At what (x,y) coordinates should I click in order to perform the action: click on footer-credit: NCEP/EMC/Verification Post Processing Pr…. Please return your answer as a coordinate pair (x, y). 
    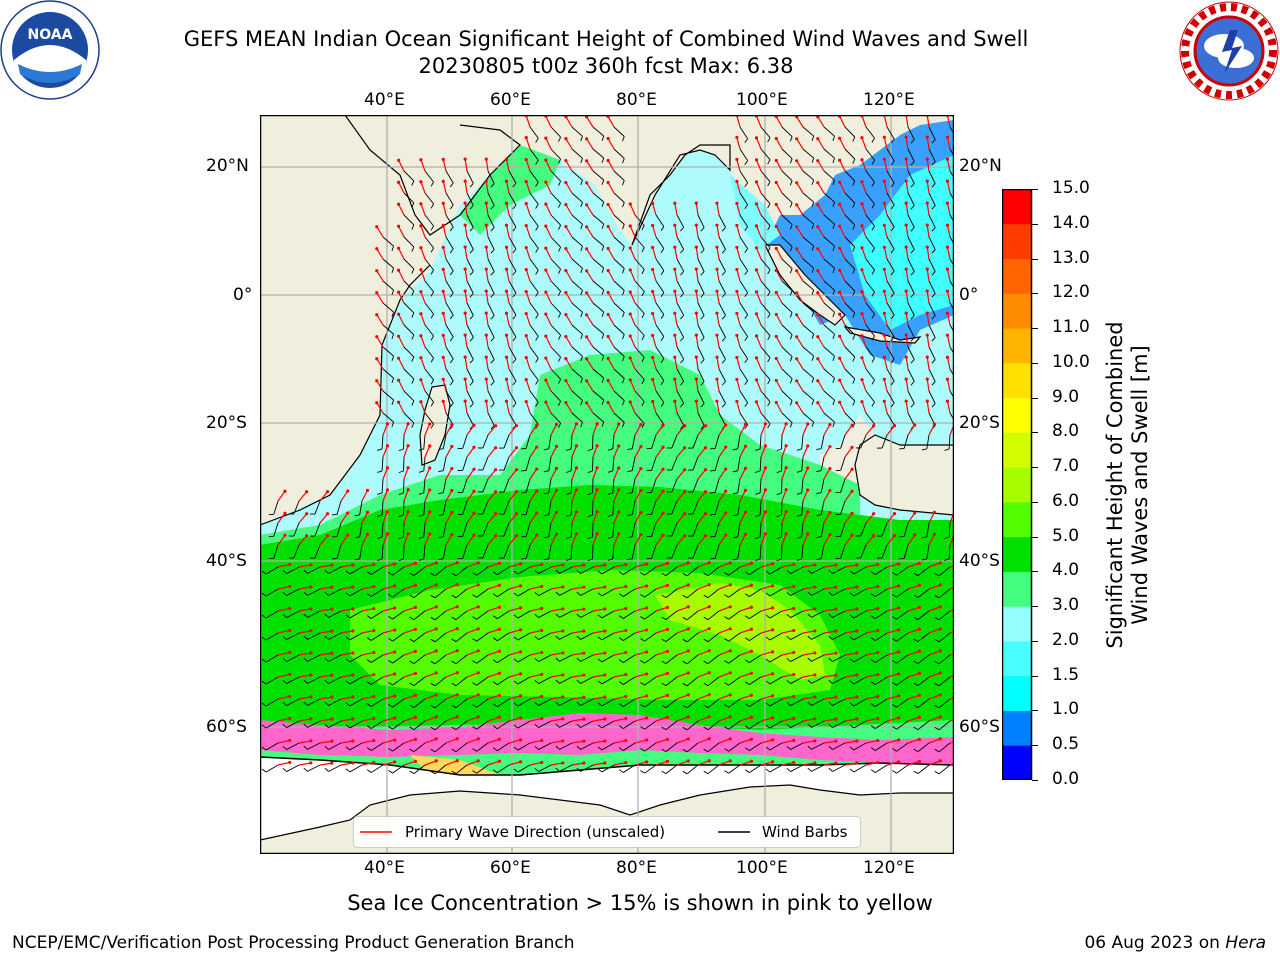
    Looking at the image, I should click on (293, 943).